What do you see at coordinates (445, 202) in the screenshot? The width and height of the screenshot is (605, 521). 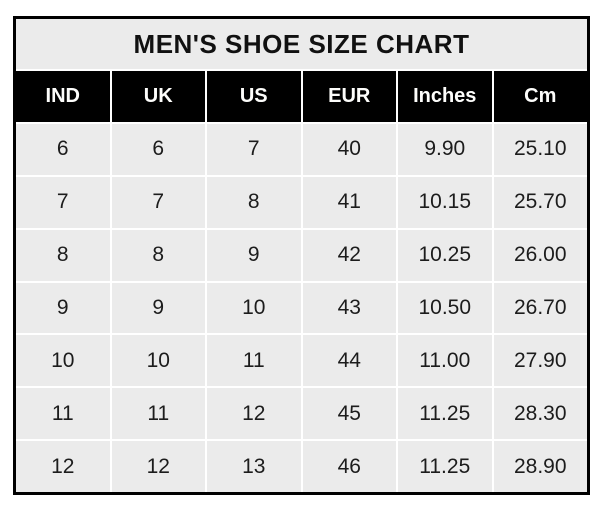 I see `table-cell: 10.15` at bounding box center [445, 202].